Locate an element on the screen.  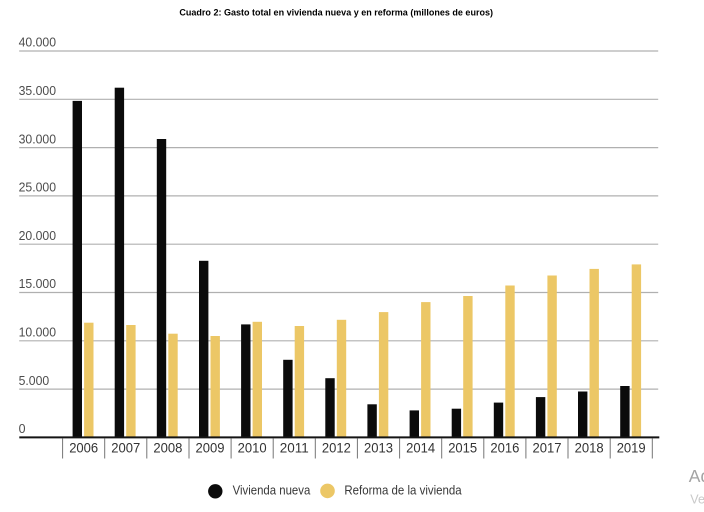
svg-text: 2019 is located at coordinates (631, 448).